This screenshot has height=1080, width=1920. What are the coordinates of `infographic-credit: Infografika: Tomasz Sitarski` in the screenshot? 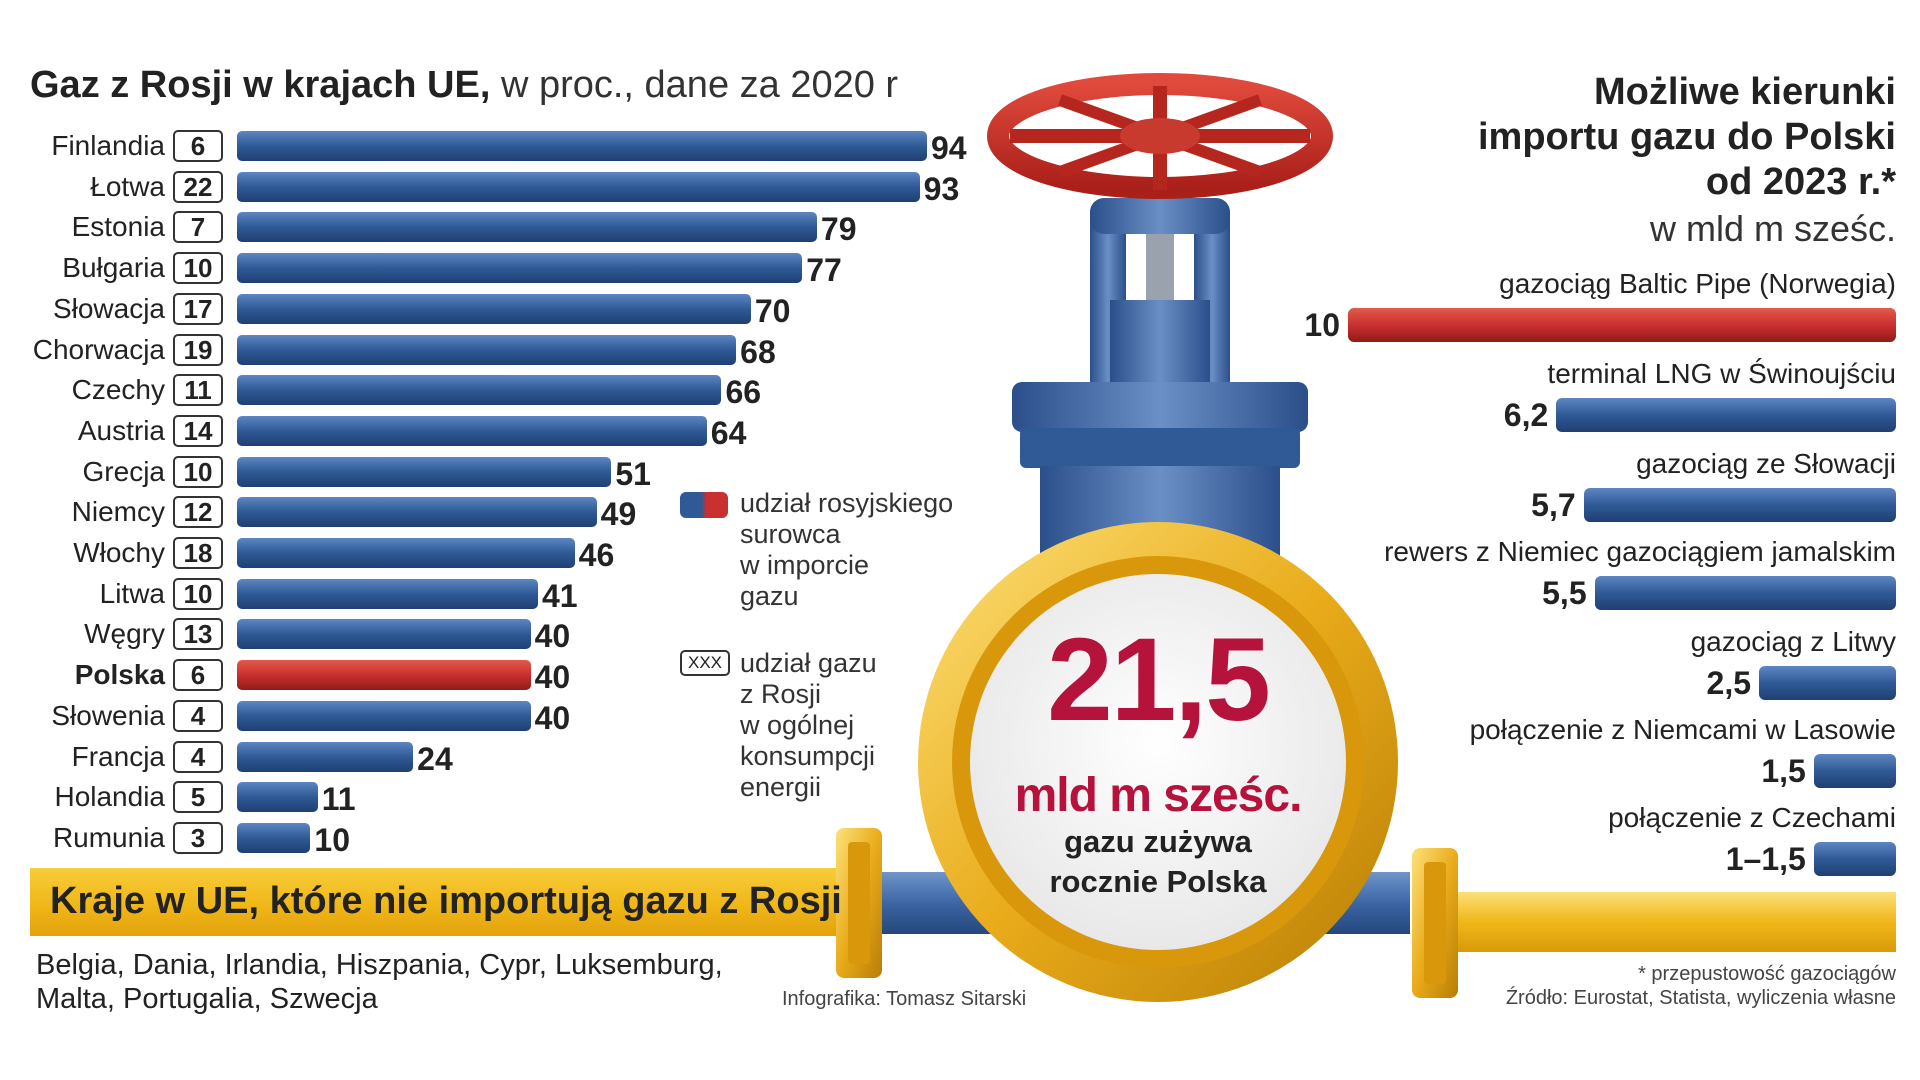 It's located at (904, 999).